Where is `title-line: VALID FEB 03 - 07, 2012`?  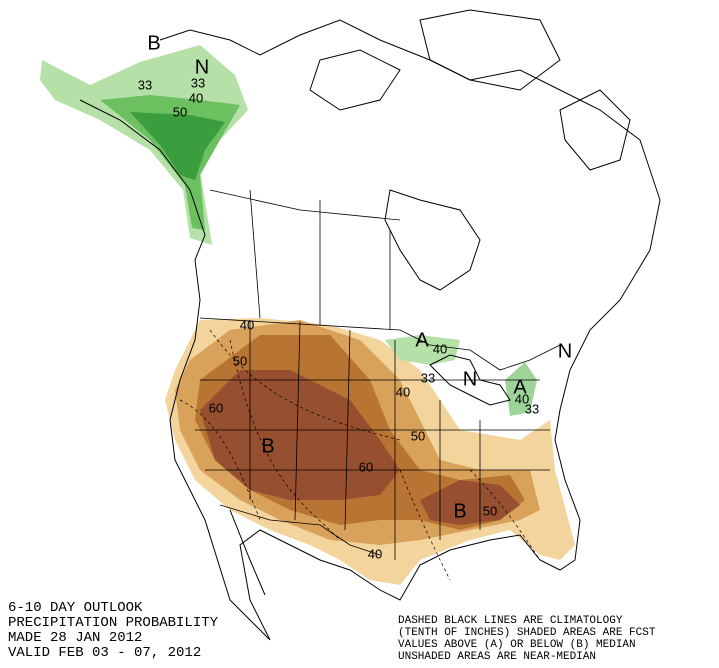 title-line: VALID FEB 03 - 07, 2012 is located at coordinates (104, 653).